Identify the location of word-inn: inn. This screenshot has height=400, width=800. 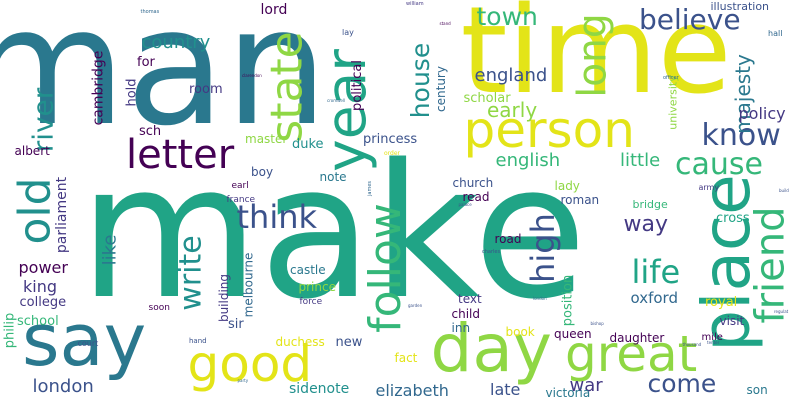
(461, 328).